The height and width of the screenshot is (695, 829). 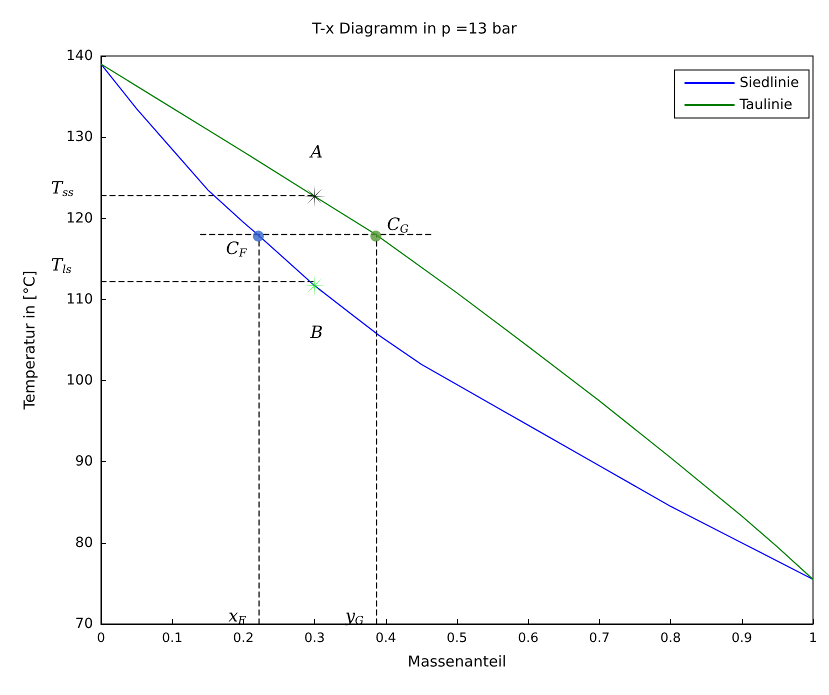 I want to click on x-tick-label: 0.6, so click(x=528, y=638).